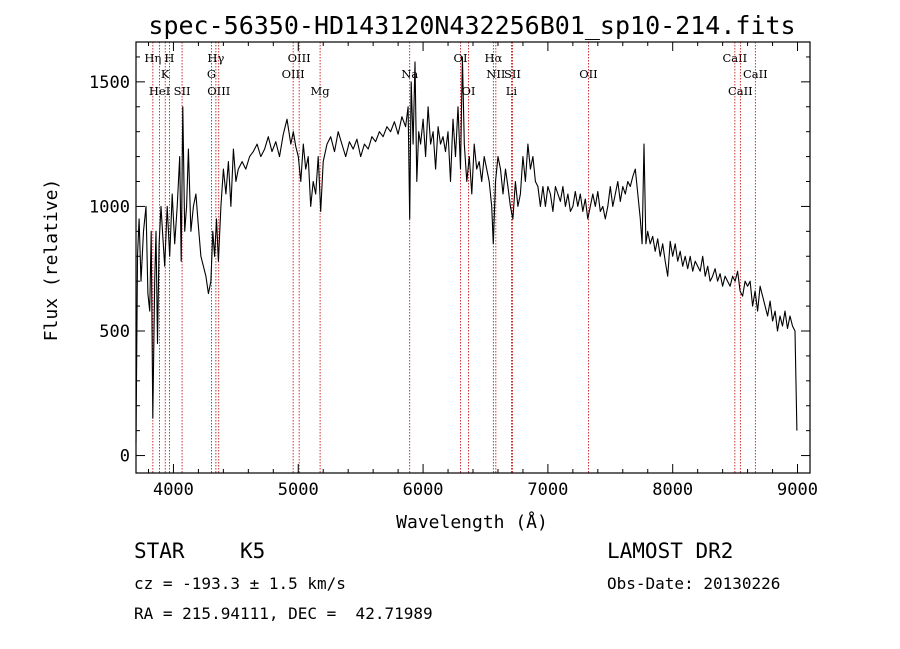 The image size is (900, 649). What do you see at coordinates (670, 551) in the screenshot?
I see `survey-name: LAMOST DR2` at bounding box center [670, 551].